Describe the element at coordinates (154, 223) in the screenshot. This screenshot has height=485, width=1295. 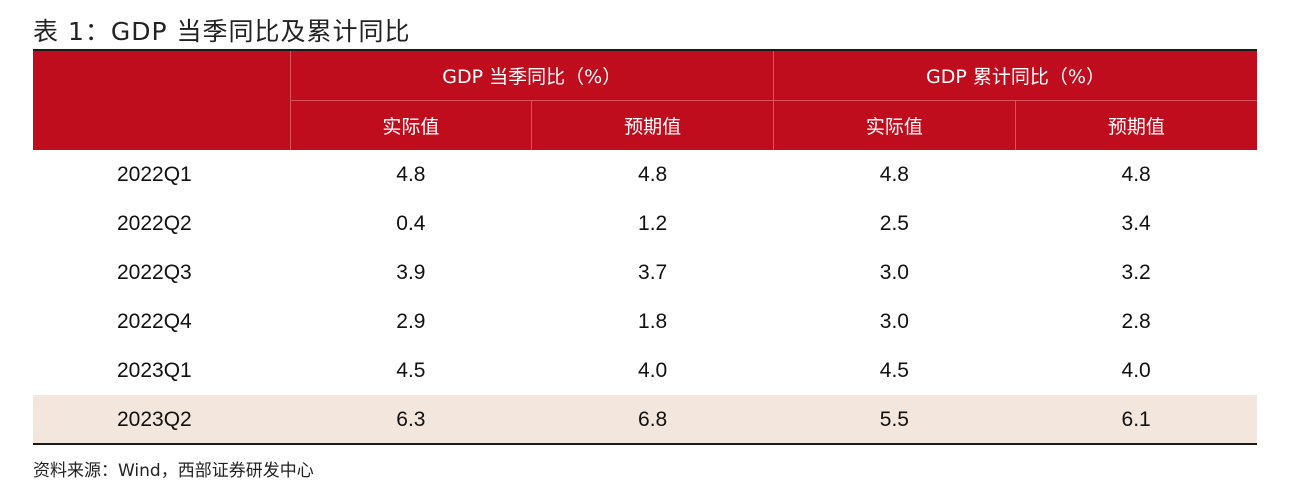
I see `row-label: 2022Q2` at that location.